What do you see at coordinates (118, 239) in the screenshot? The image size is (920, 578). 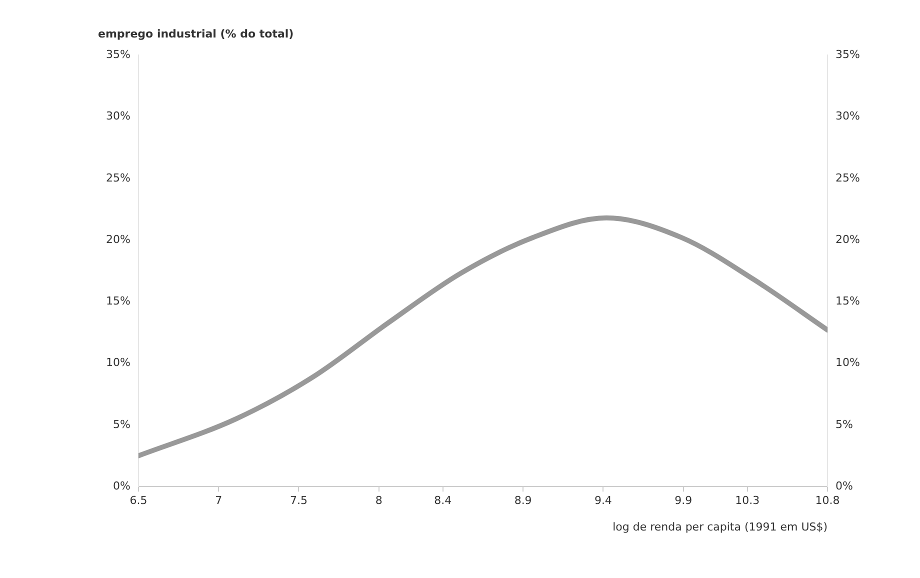 I see `y-tick-label: 20%` at bounding box center [118, 239].